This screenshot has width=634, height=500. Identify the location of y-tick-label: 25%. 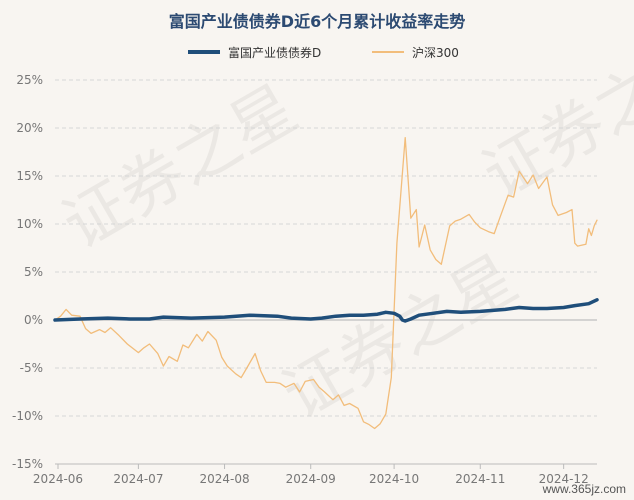
(29, 80).